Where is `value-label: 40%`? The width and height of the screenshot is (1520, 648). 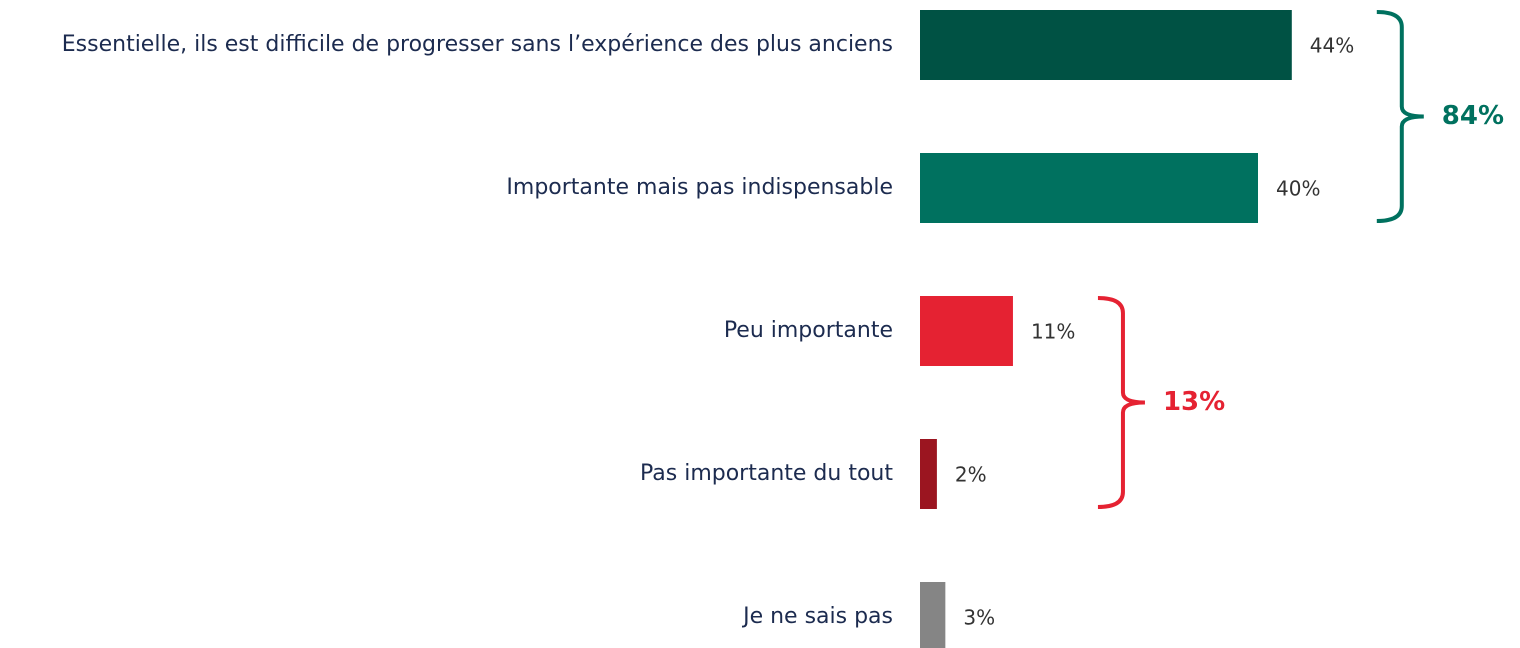 value-label: 40% is located at coordinates (1298, 189).